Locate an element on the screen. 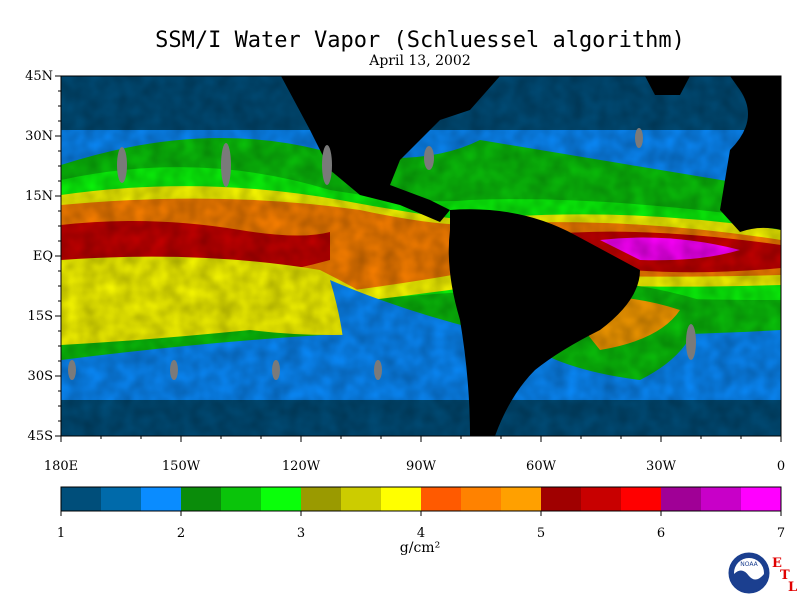 This screenshot has width=800, height=600. lat-label: 30S is located at coordinates (40, 376).